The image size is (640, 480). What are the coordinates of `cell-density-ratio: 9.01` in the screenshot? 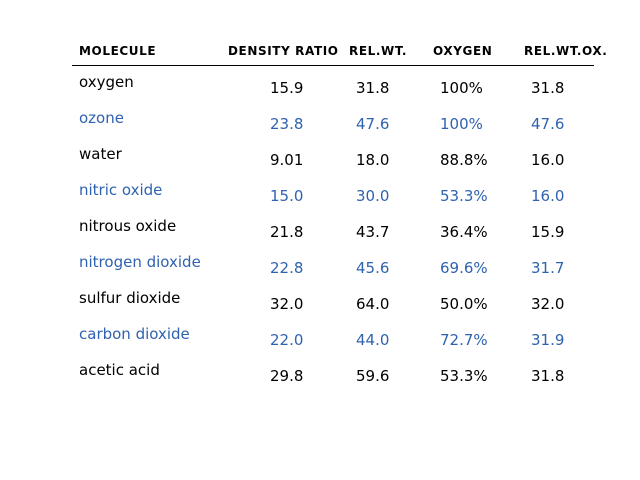 It's located at (287, 160).